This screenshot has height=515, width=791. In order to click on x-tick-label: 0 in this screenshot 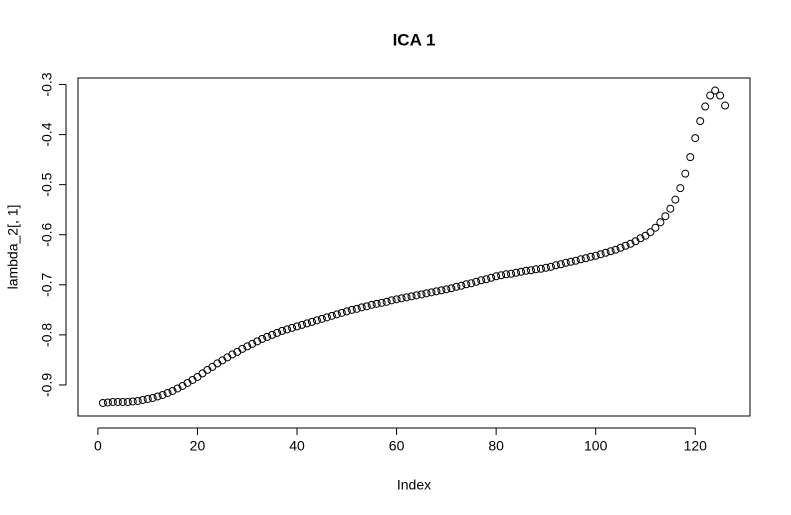, I will do `click(98, 446)`.